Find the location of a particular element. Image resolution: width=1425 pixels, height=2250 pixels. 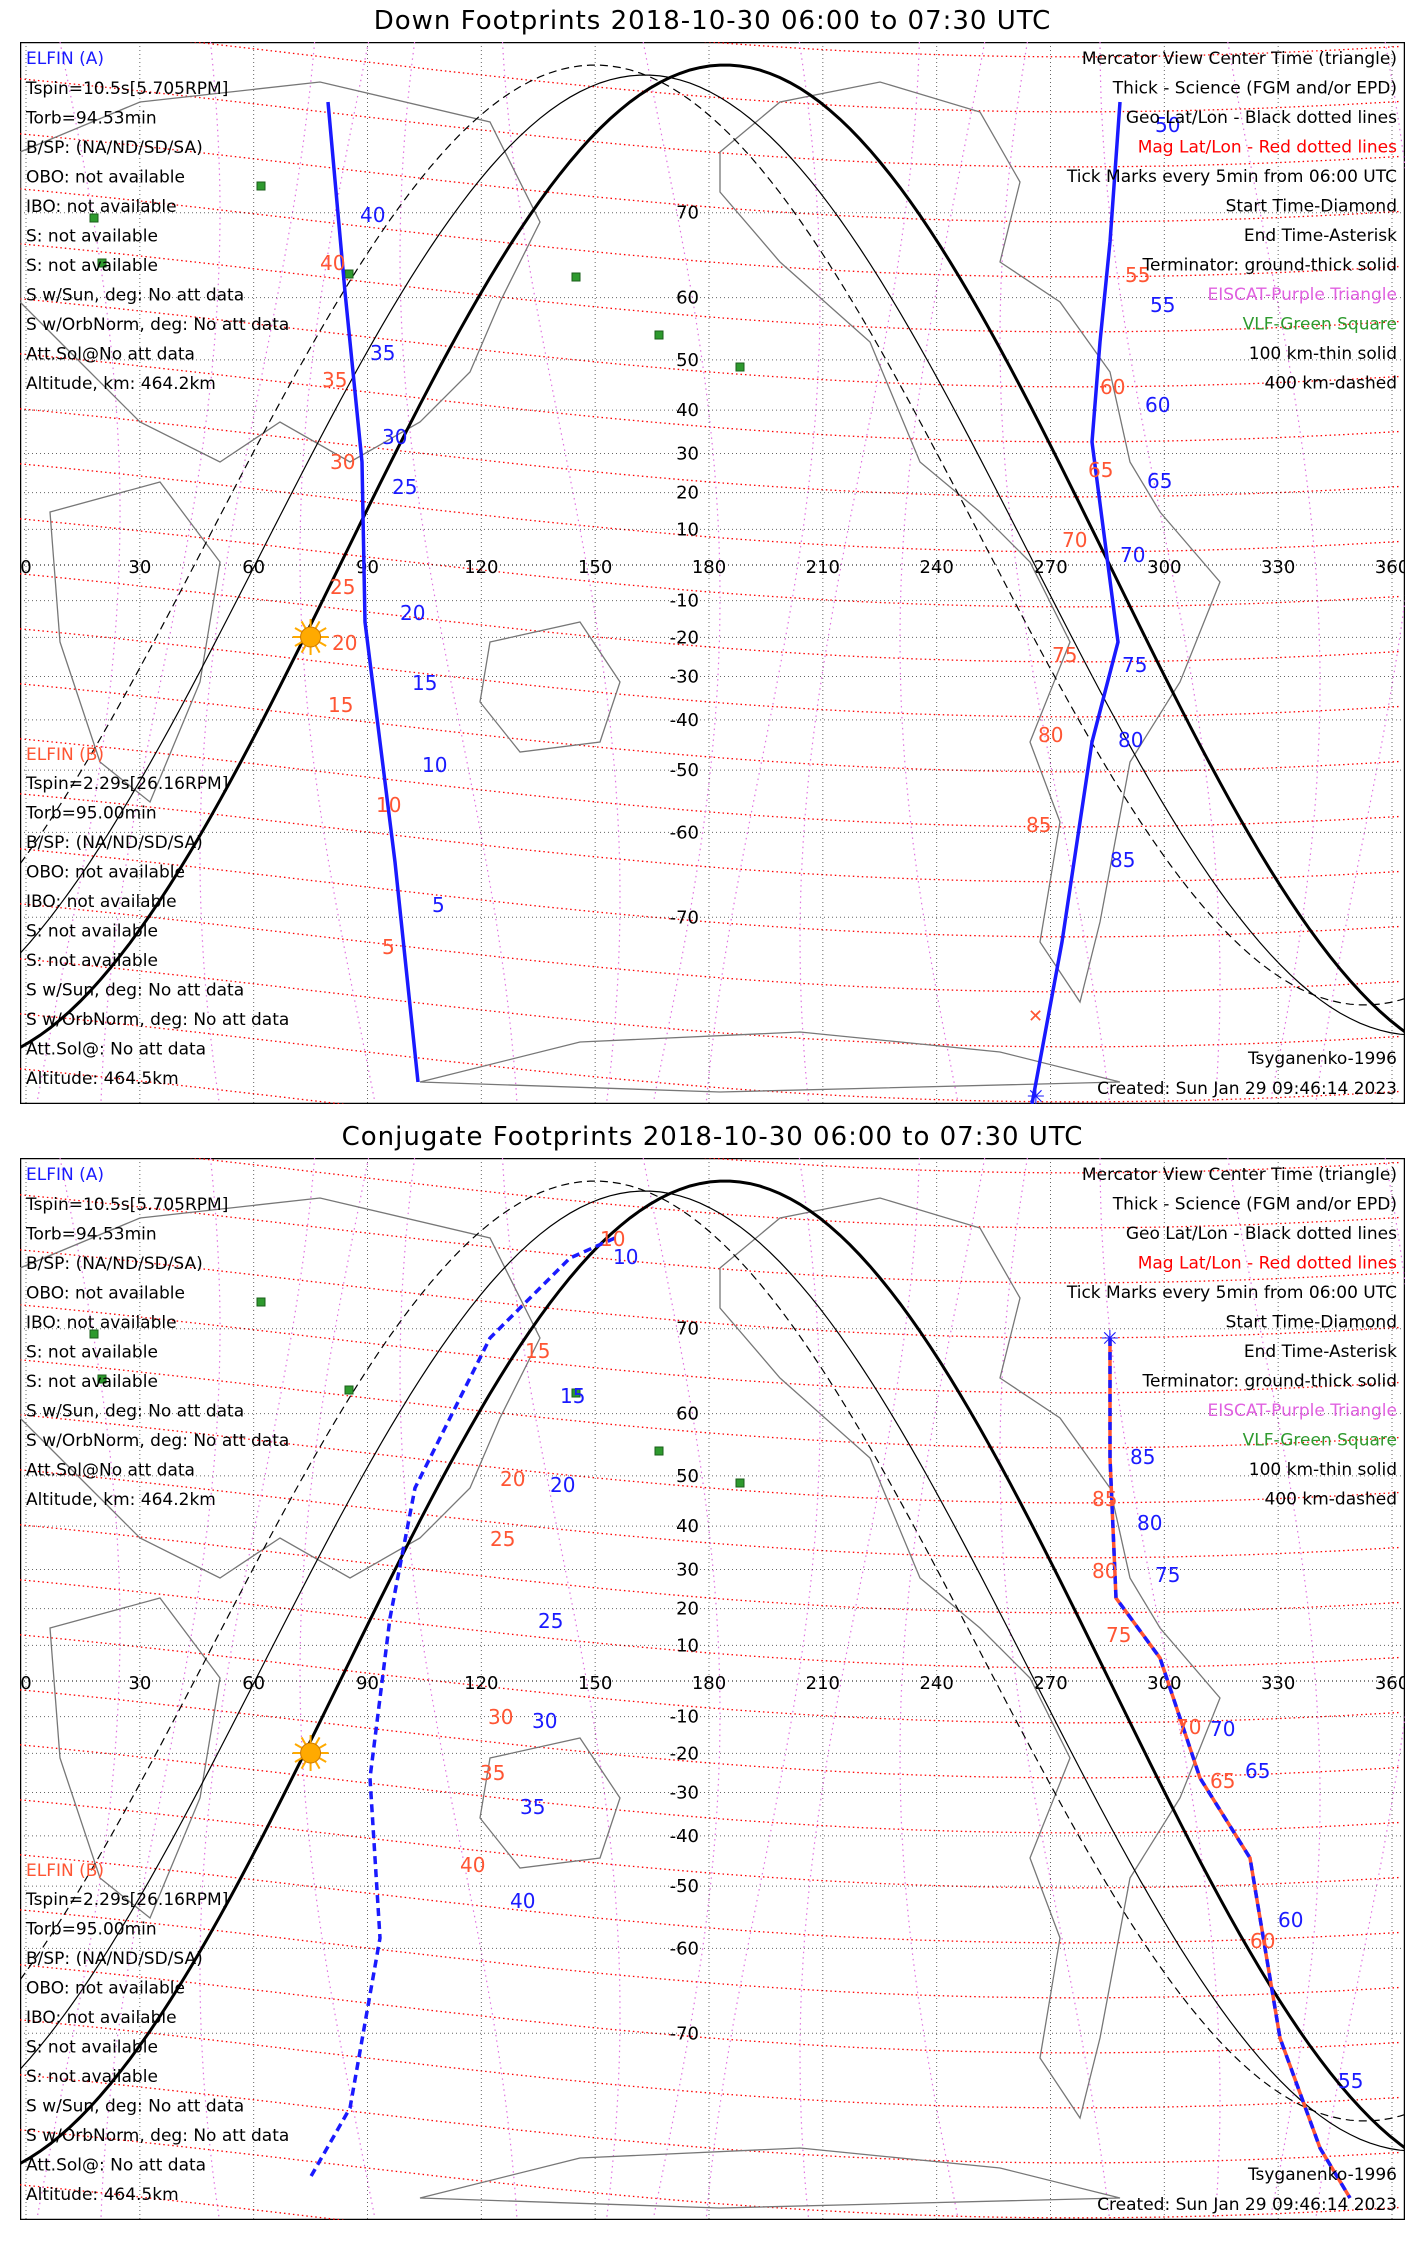

elfin-a-info-line: S w/Sun, deg: No att data is located at coordinates (135, 296).